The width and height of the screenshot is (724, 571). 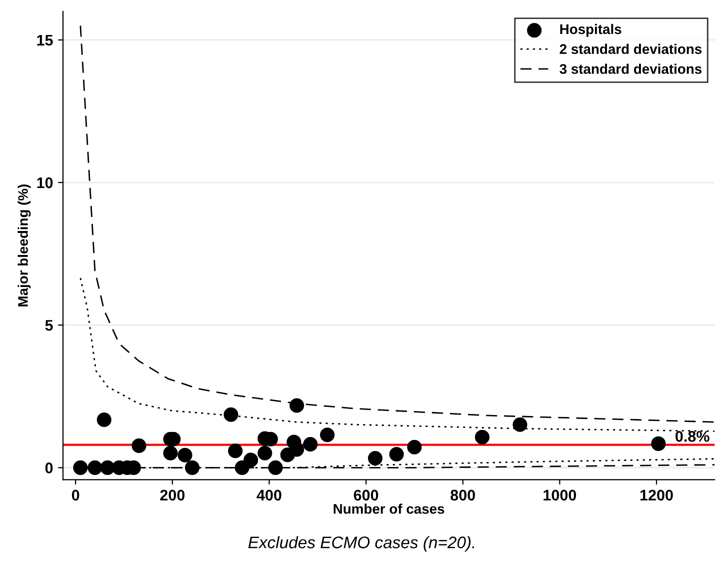 What do you see at coordinates (49, 468) in the screenshot?
I see `y-tick-label: 0` at bounding box center [49, 468].